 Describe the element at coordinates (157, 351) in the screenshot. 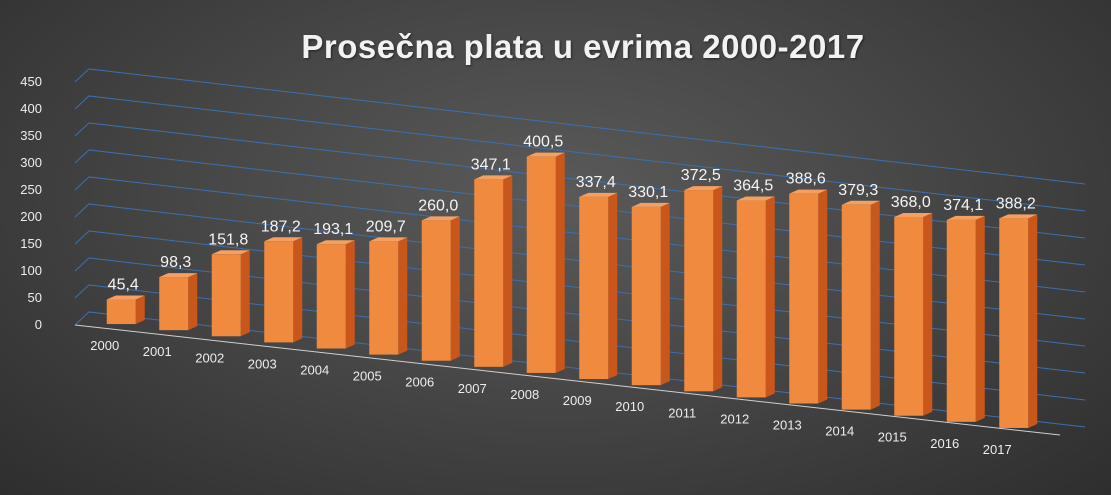

I see `x-tick-label: 2001` at that location.